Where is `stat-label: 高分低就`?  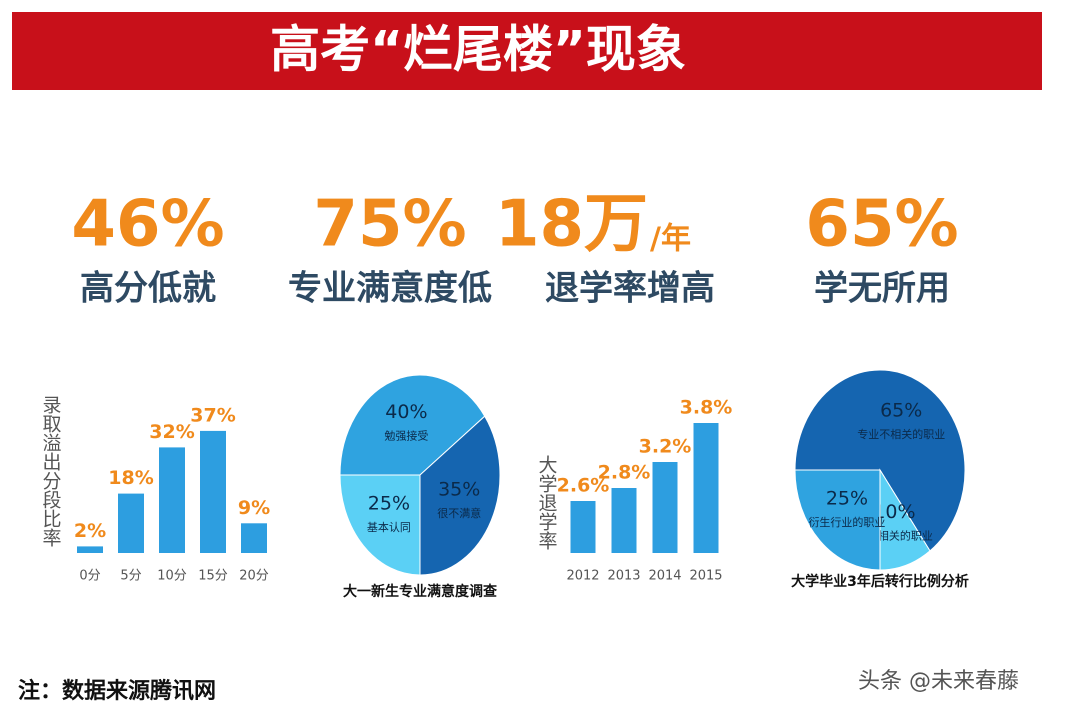
stat-label: 高分低就 is located at coordinates (148, 289).